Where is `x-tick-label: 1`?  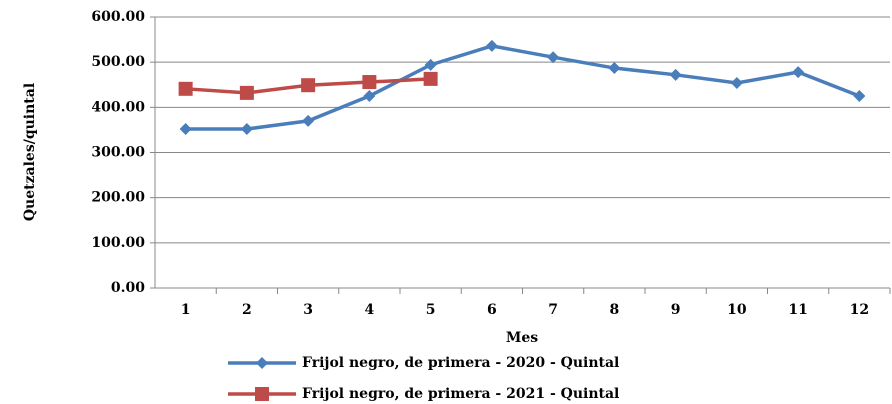
x-tick-label: 1 is located at coordinates (186, 310).